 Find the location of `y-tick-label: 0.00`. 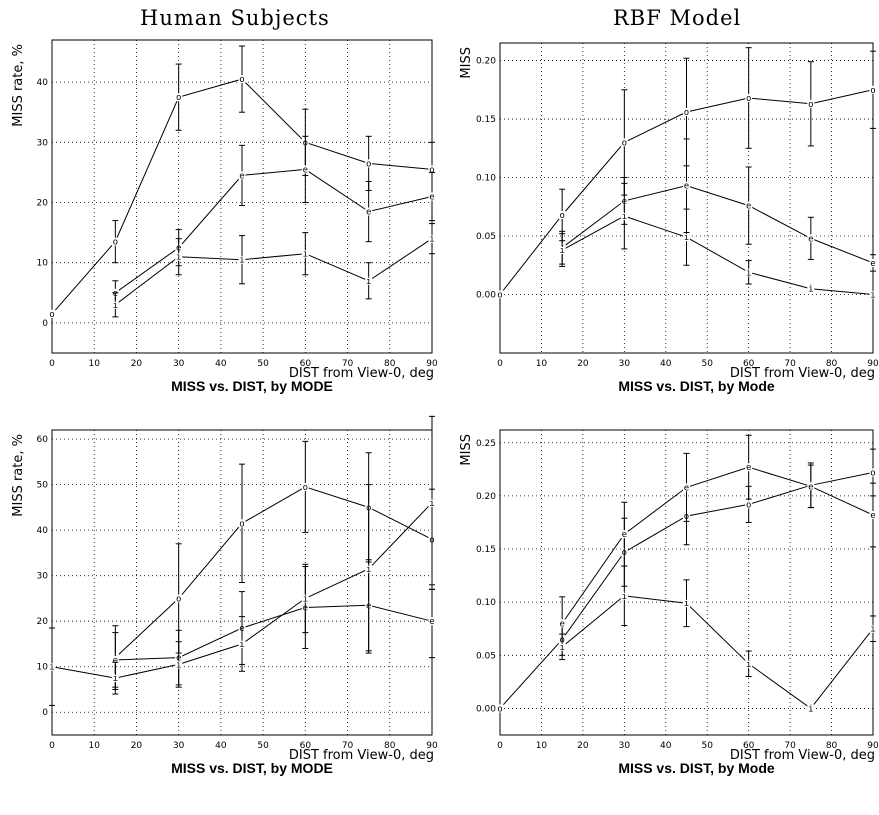

y-tick-label: 0.00 is located at coordinates (486, 296).